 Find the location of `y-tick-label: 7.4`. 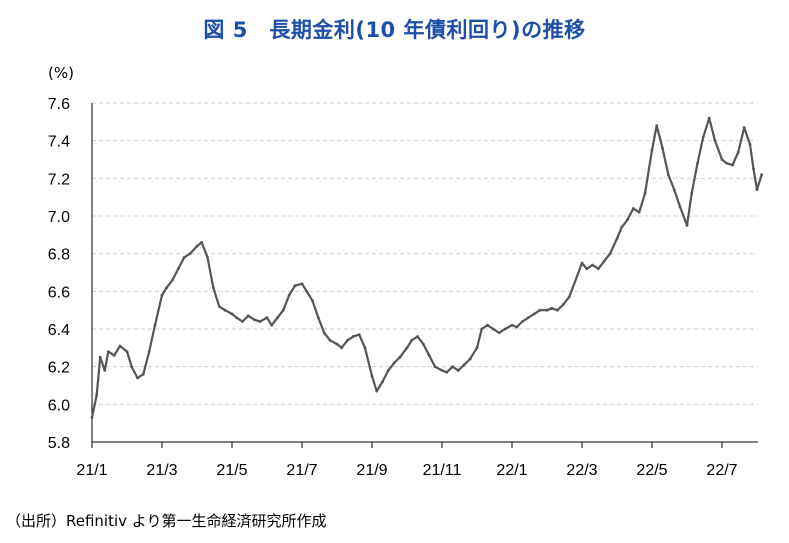

y-tick-label: 7.4 is located at coordinates (59, 142).